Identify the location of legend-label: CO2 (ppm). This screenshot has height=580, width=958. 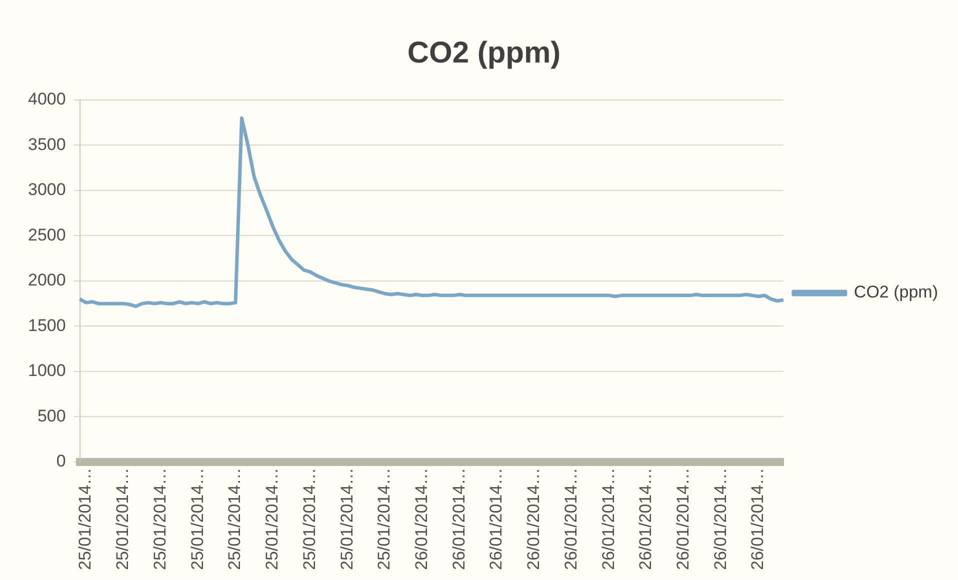
(896, 292).